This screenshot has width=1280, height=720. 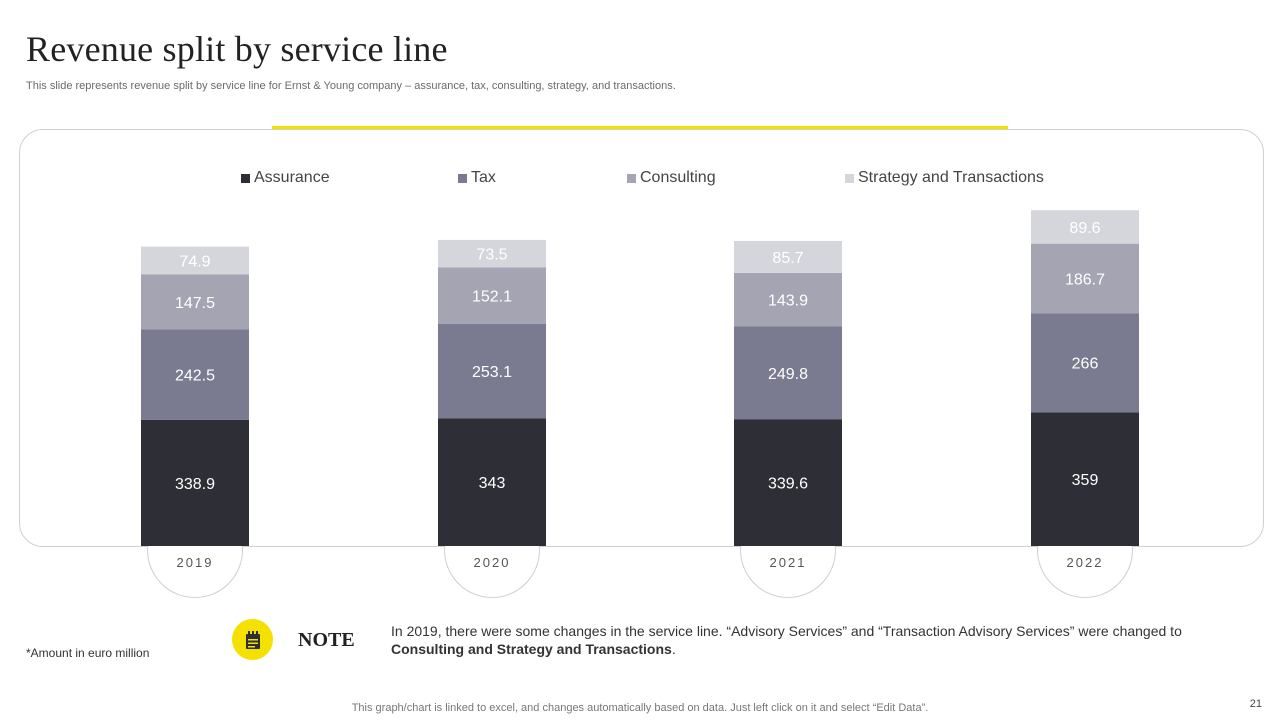 I want to click on notepad-icon, so click(x=252, y=639).